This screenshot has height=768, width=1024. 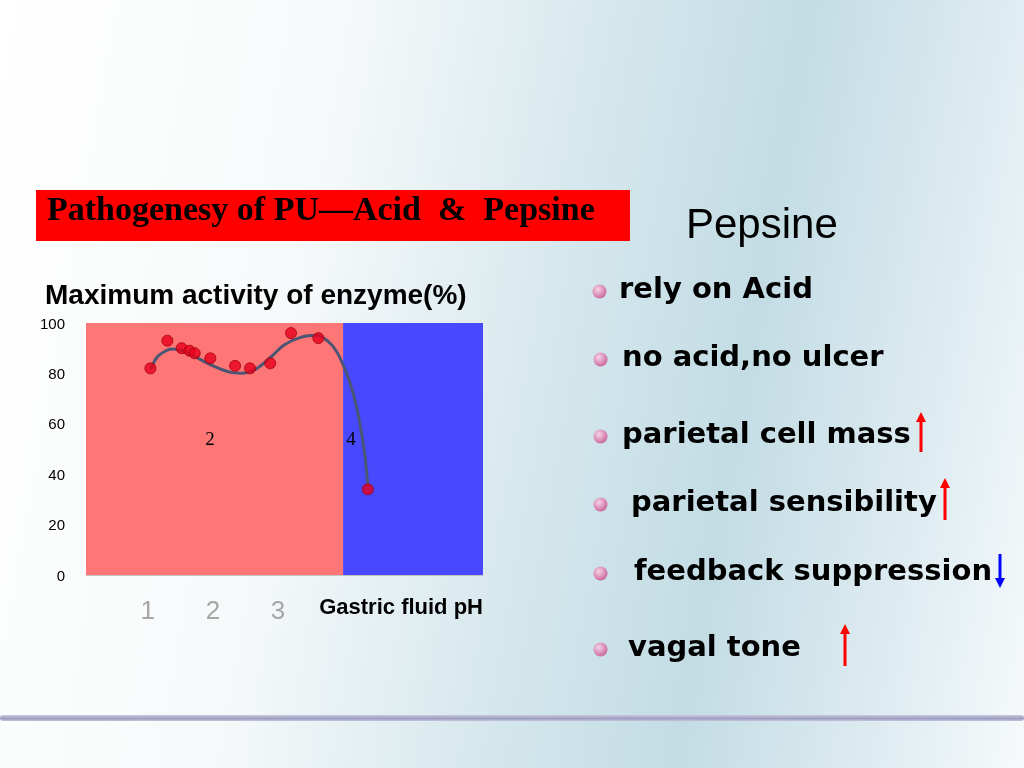 What do you see at coordinates (401, 607) in the screenshot?
I see `x-axis-title: Gastric fluid pH` at bounding box center [401, 607].